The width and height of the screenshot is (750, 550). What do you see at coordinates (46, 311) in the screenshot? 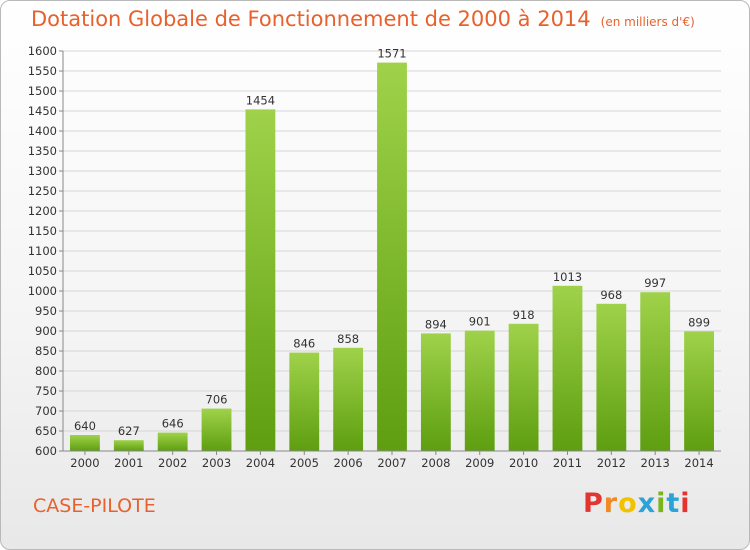
I see `y-tick-label: 950` at bounding box center [46, 311].